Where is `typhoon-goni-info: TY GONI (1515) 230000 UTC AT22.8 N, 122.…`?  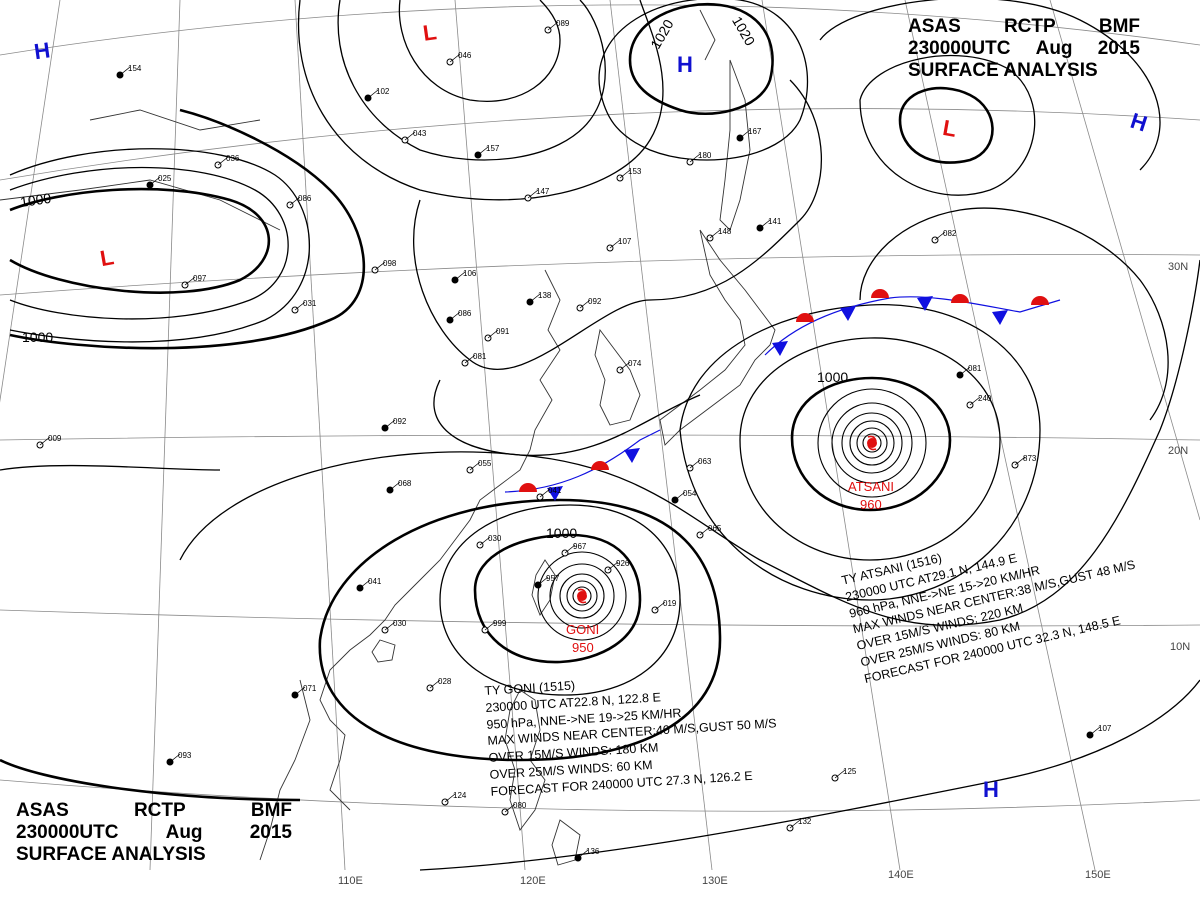 typhoon-goni-info: TY GONI (1515) 230000 UTC AT22.8 N, 122.… is located at coordinates (632, 732).